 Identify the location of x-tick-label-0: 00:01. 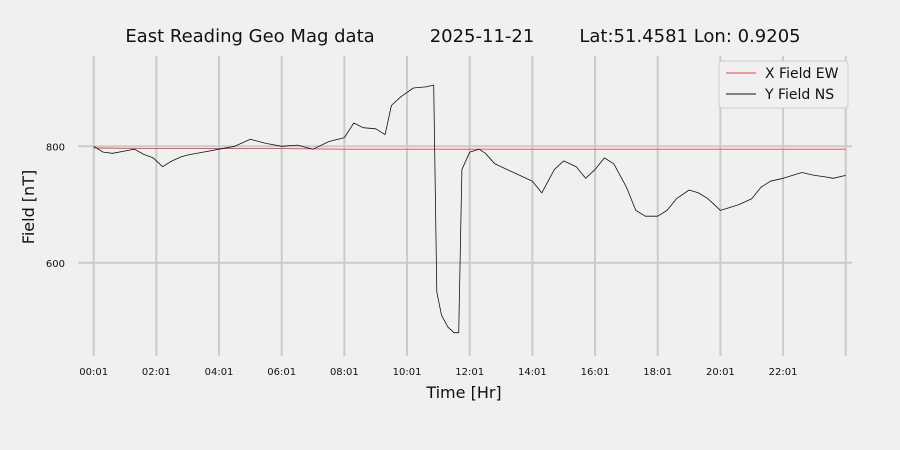
(93, 372).